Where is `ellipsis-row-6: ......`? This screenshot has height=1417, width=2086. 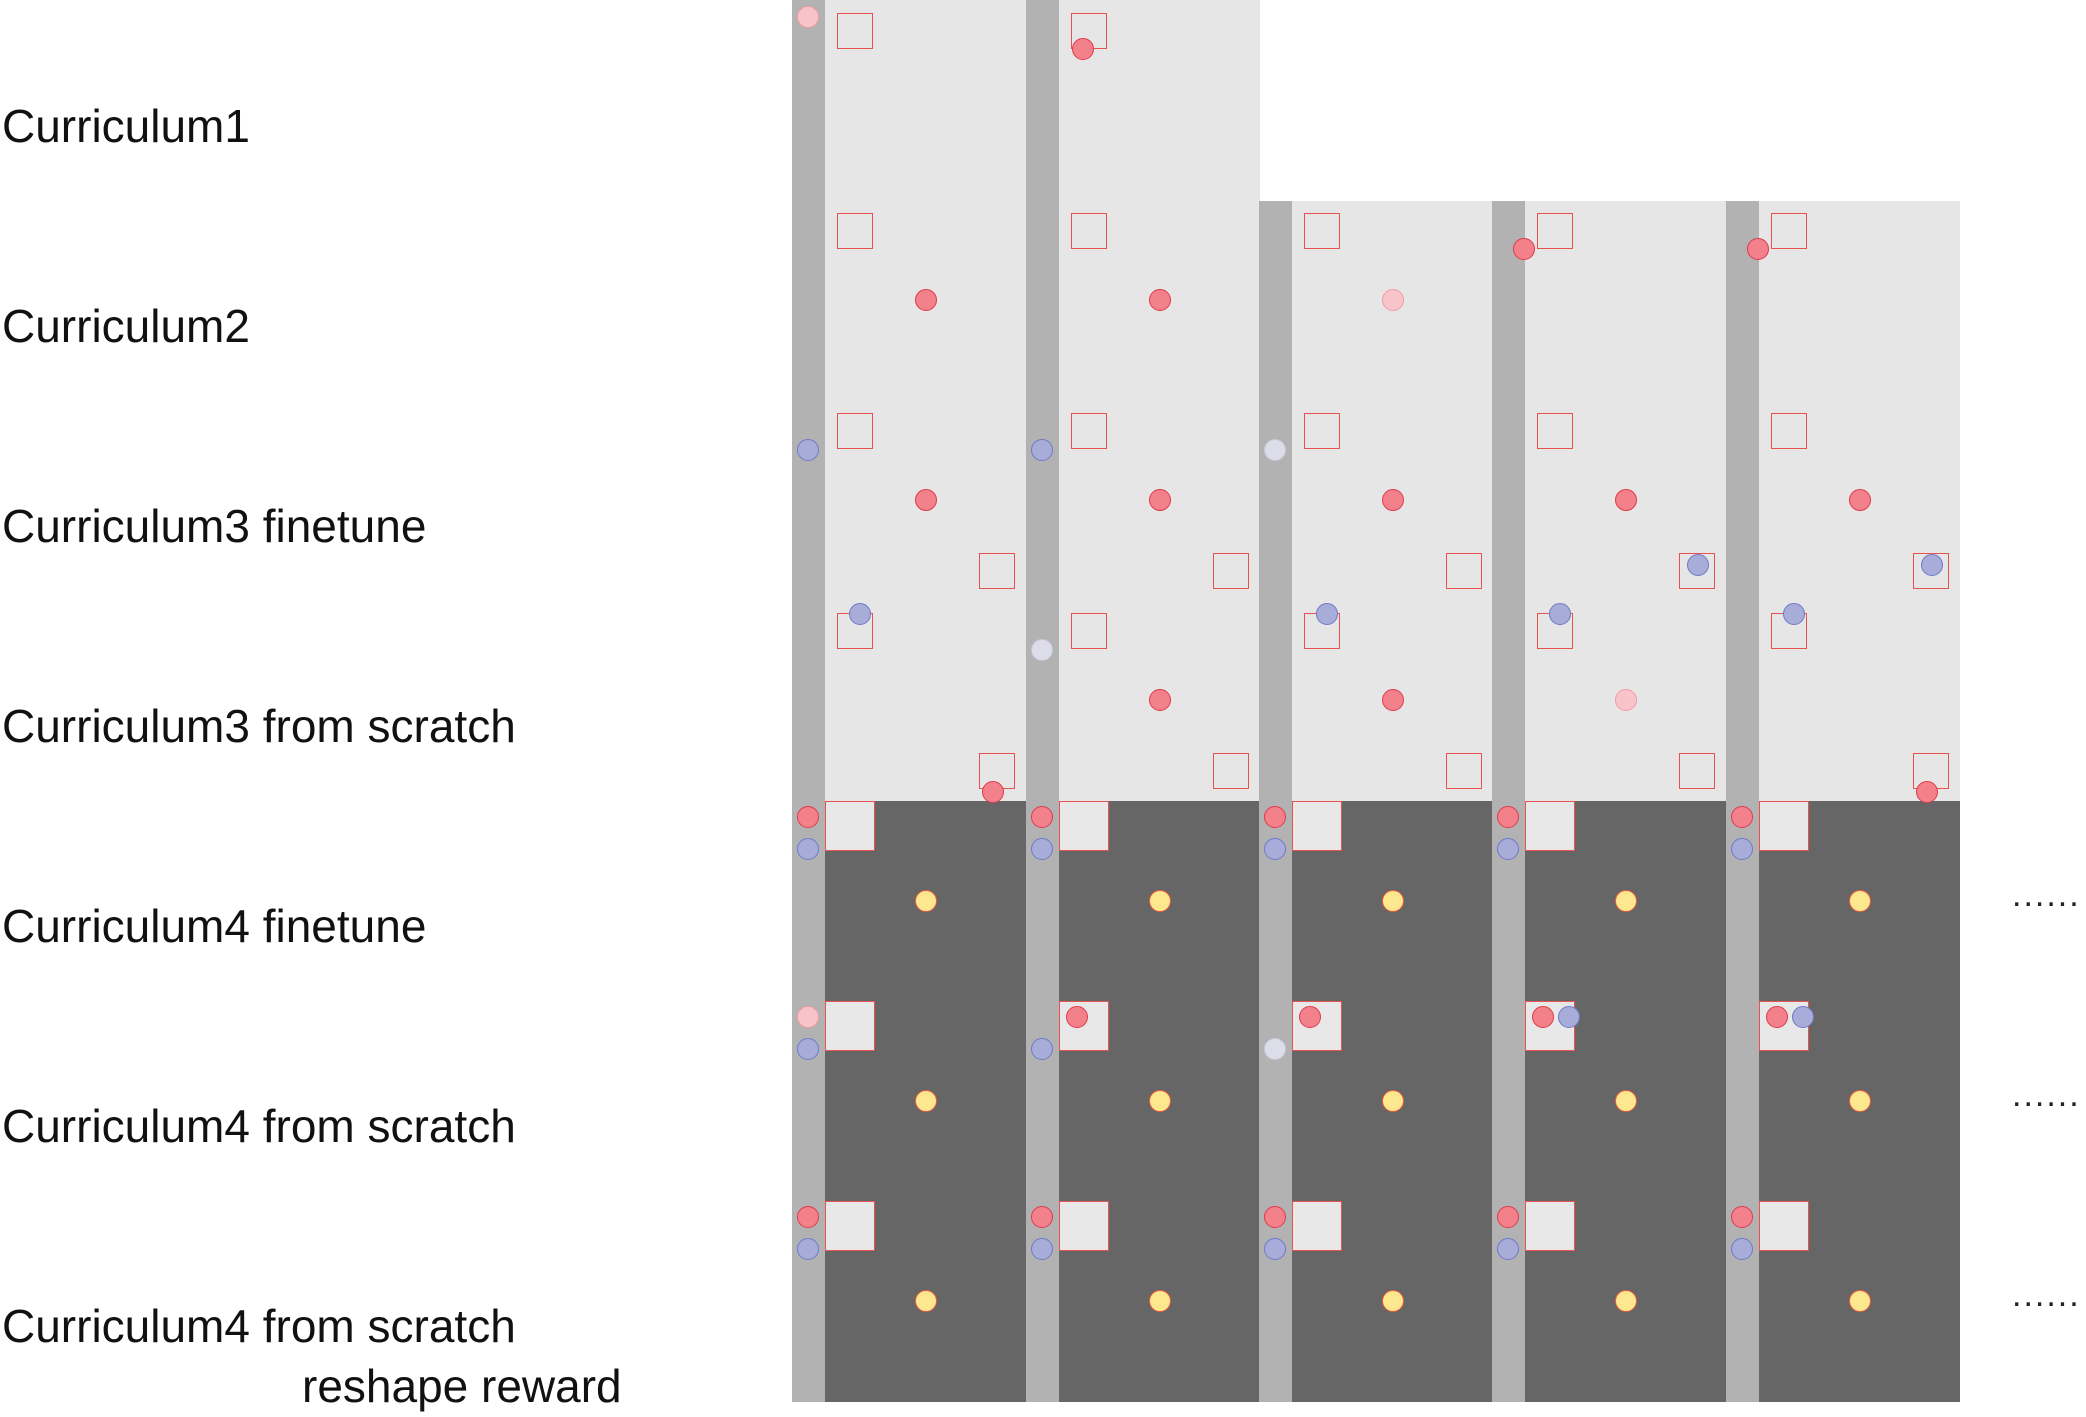
ellipsis-row-6: ...... is located at coordinates (2046, 1095).